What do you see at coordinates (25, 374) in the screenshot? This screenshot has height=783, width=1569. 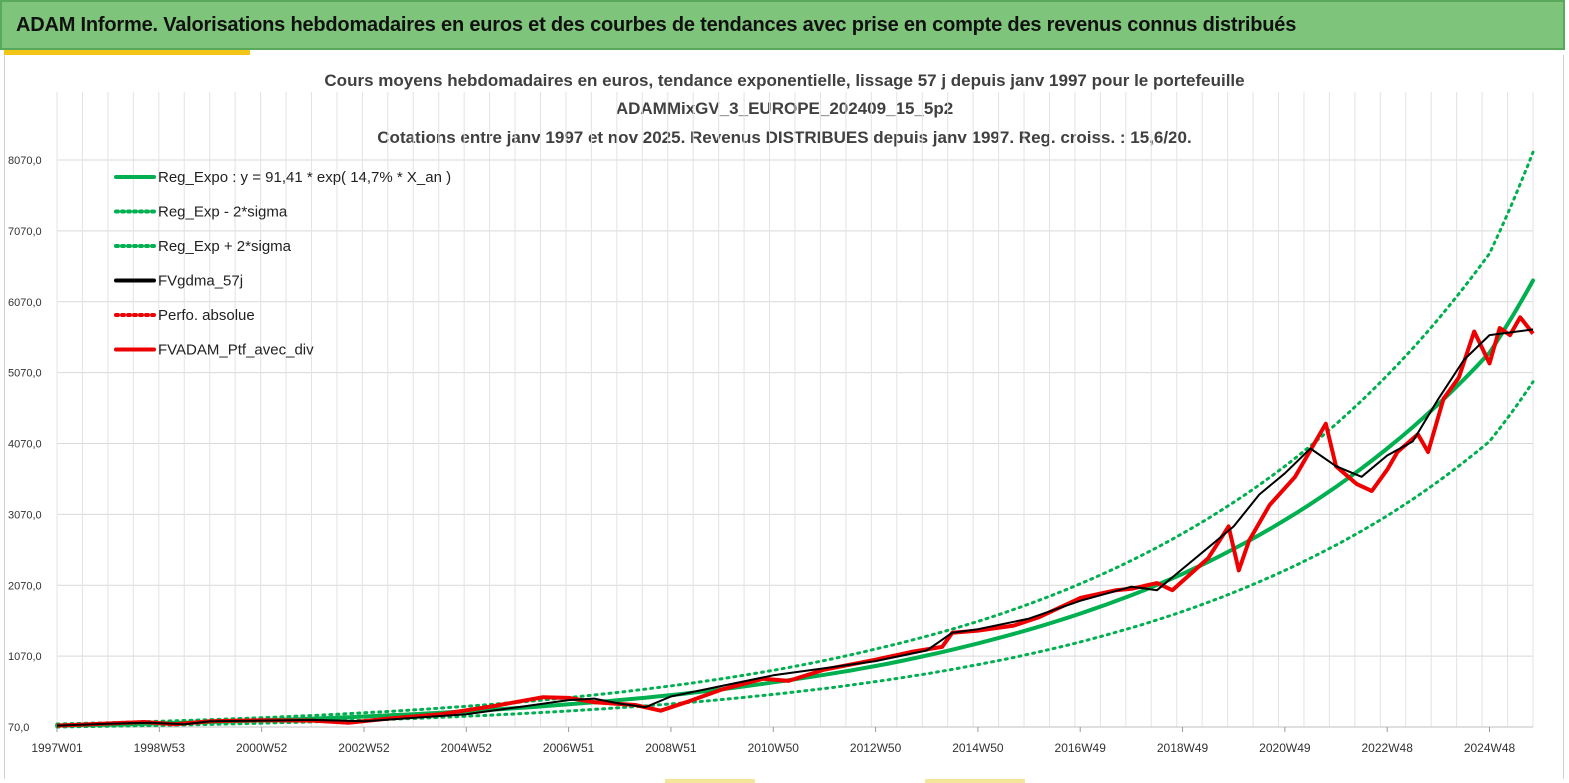 I see `y-tick-label: 5070,0` at bounding box center [25, 374].